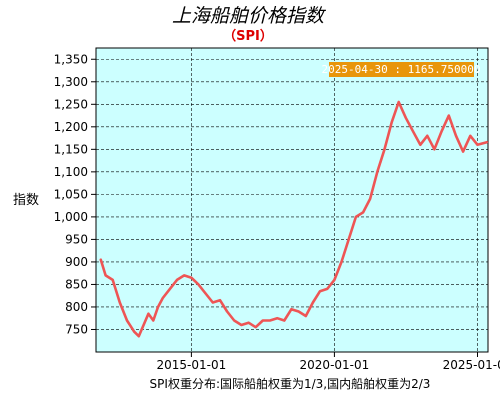 The image size is (500, 400). I want to click on annotation-box, so click(401, 69).